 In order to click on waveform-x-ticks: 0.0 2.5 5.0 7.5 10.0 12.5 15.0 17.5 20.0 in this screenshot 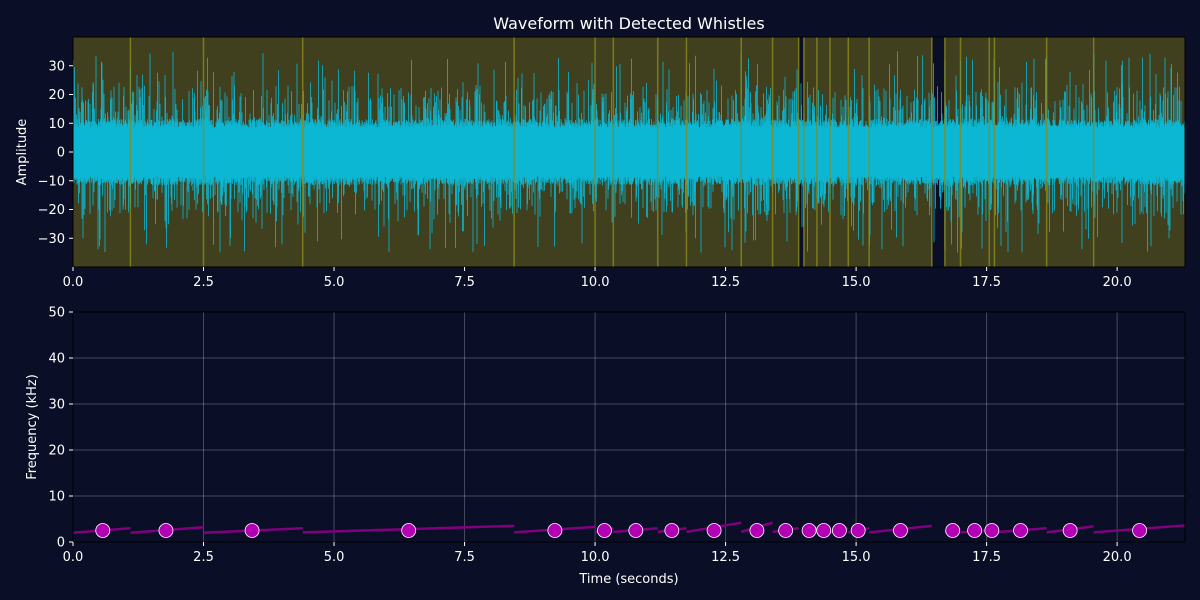, I will do `click(597, 278)`.